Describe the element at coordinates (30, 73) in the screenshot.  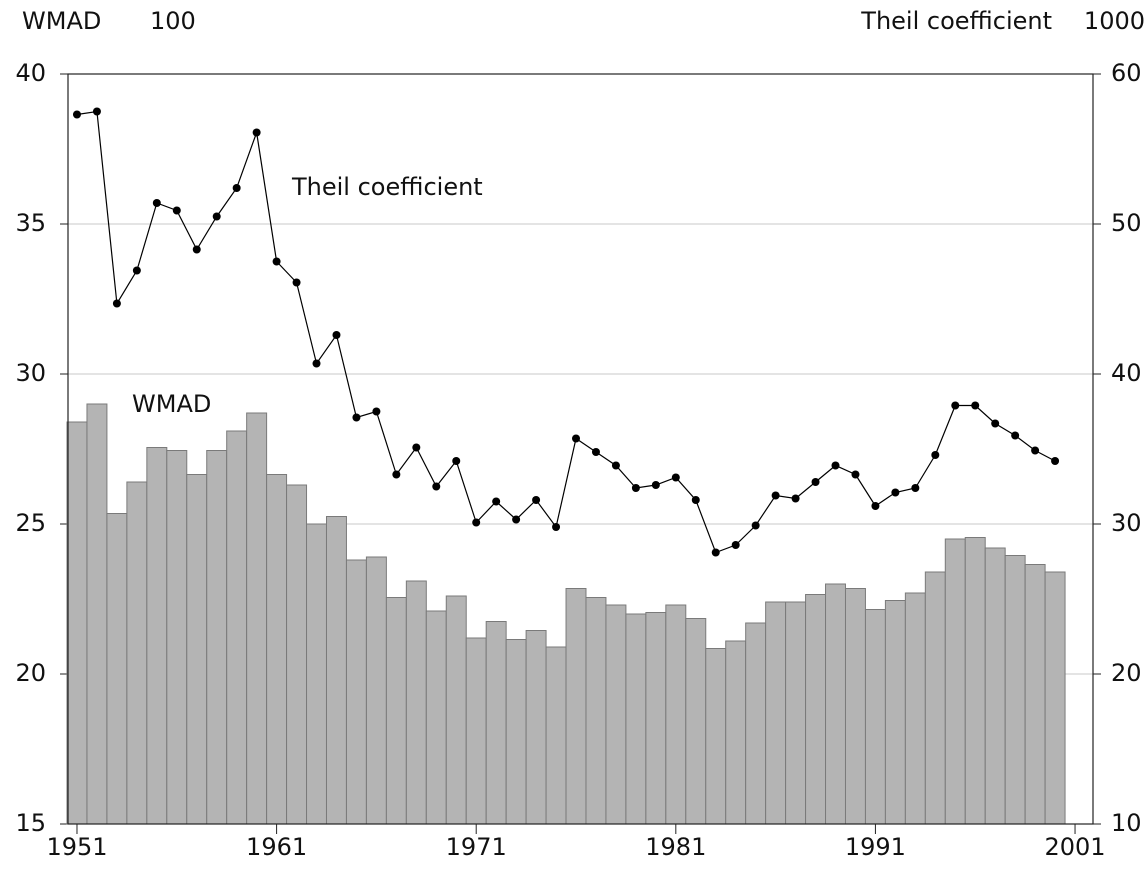
I see `y-tick-label: 40` at that location.